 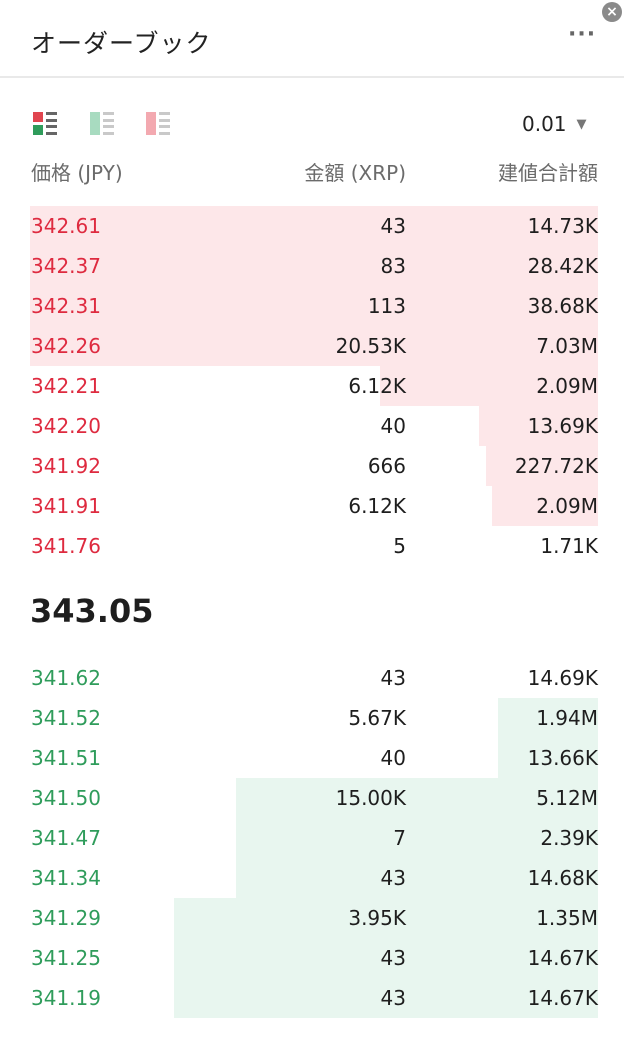 What do you see at coordinates (370, 346) in the screenshot?
I see `ask-amount: 20.53K` at bounding box center [370, 346].